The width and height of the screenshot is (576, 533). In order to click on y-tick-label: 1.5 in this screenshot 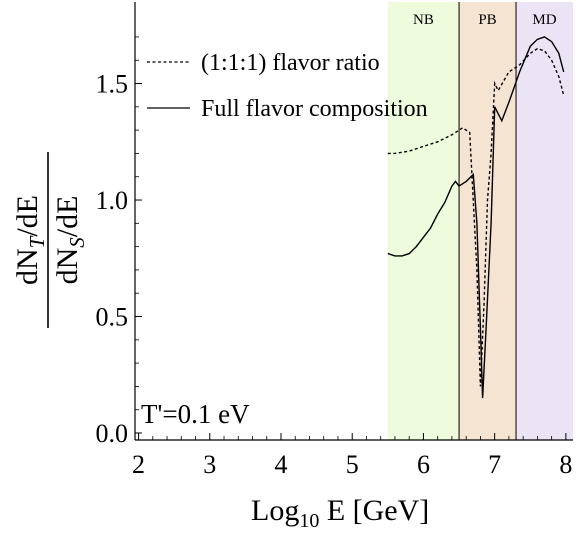, I will do `click(112, 84)`.